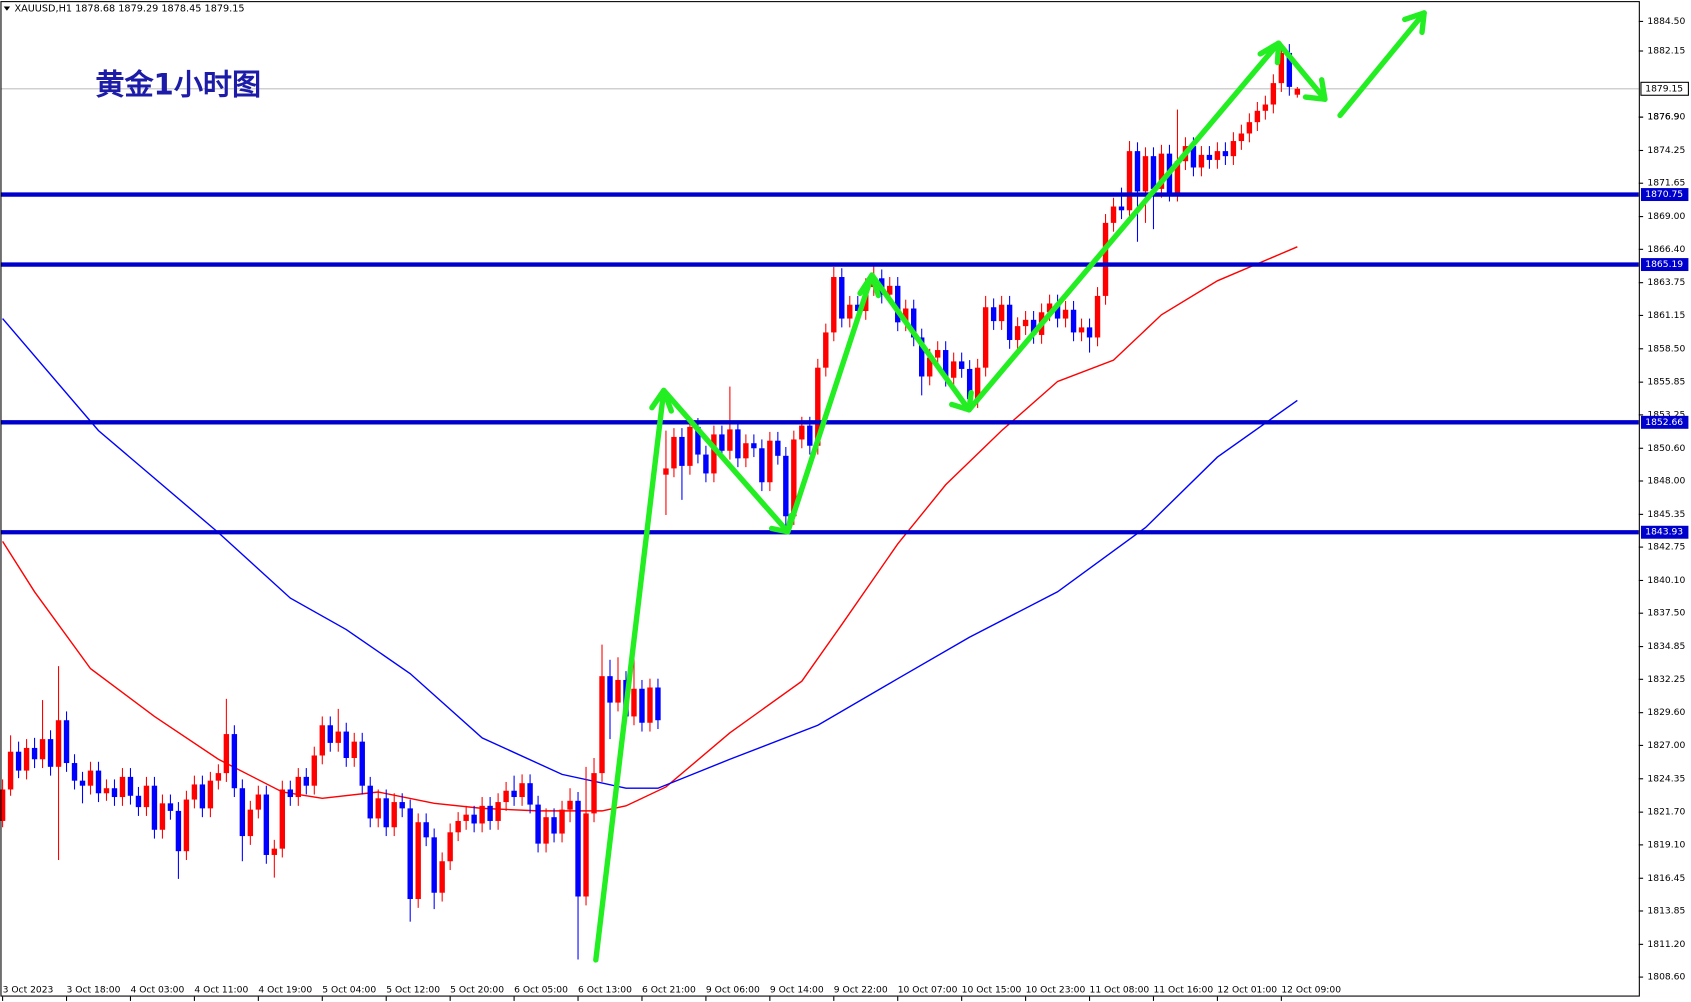 The width and height of the screenshot is (1691, 1002). Describe the element at coordinates (1666, 778) in the screenshot. I see `y-tick-label: 1824.35` at that location.